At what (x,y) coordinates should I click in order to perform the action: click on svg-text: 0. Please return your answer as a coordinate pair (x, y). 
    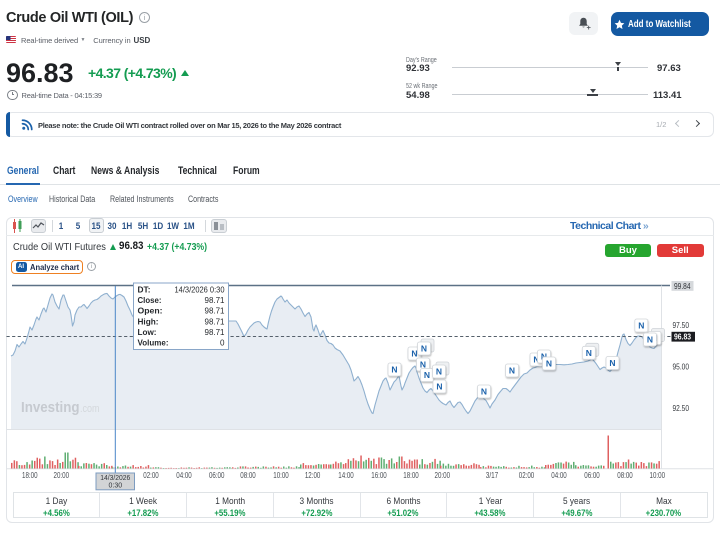
    Looking at the image, I should click on (222, 343).